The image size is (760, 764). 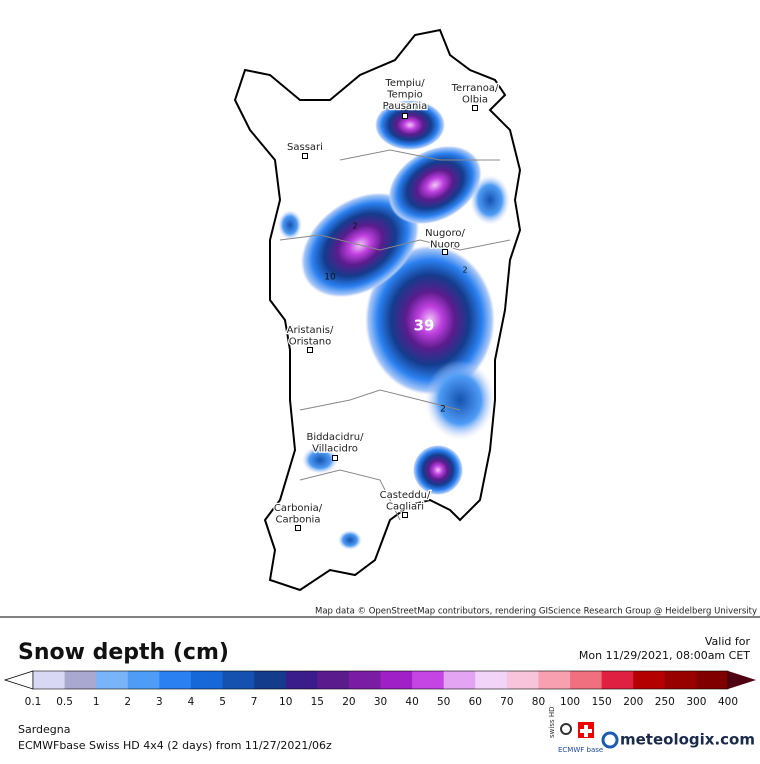 I want to click on scale-label: 3, so click(x=159, y=702).